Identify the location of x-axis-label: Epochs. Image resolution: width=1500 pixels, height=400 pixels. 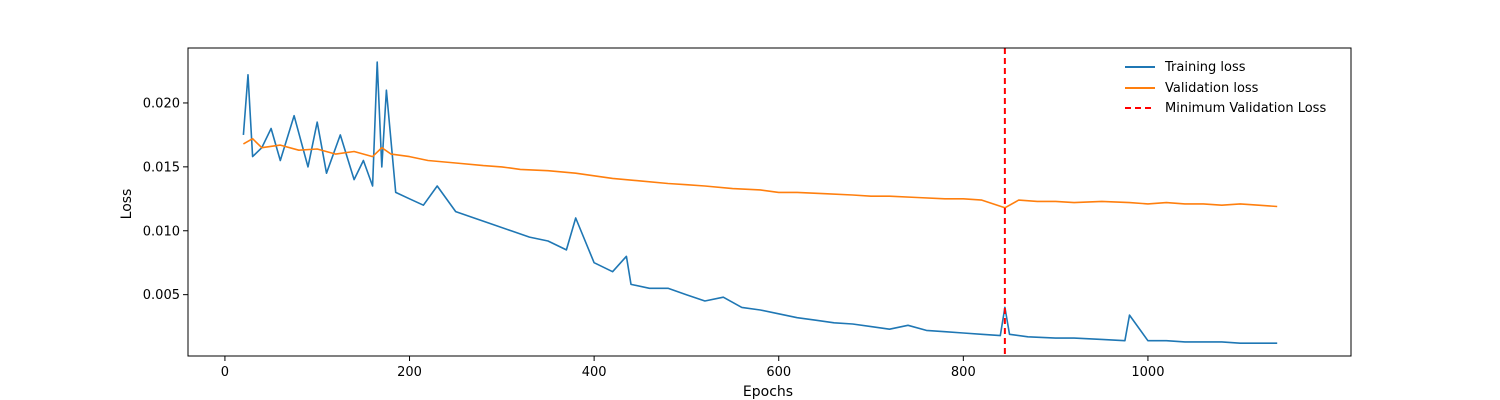
(768, 392).